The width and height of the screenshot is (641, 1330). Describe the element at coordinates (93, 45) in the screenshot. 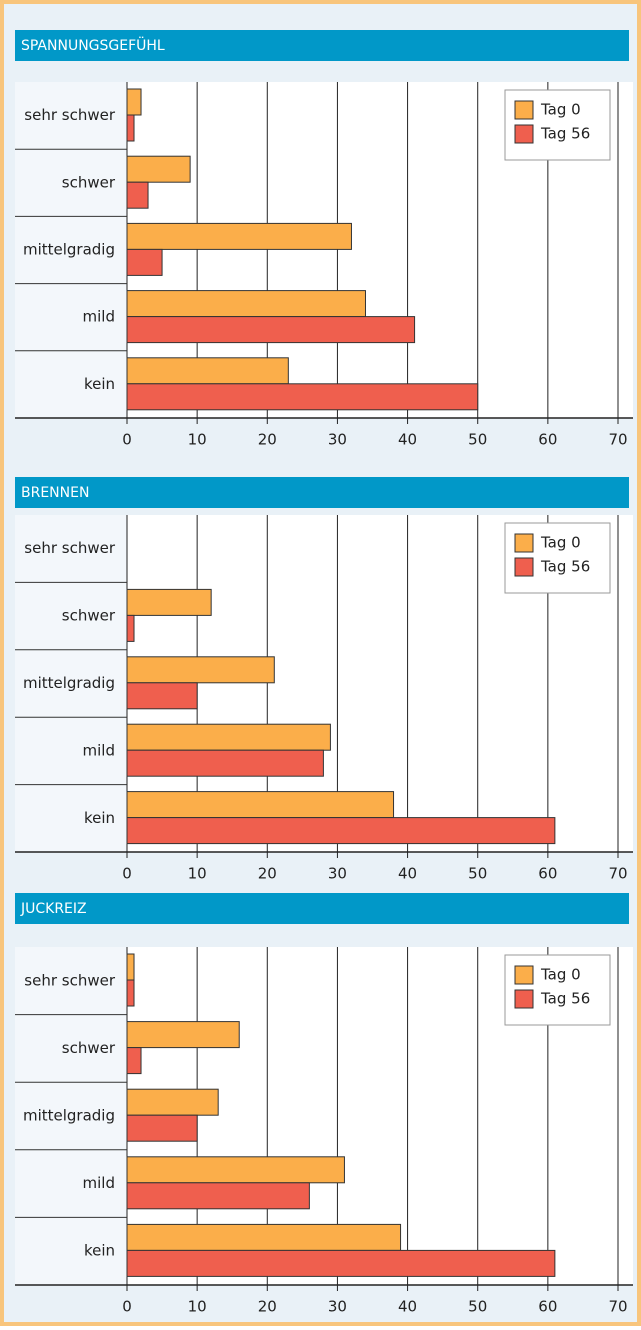

I see `chart-title: SPANNUNGSGEFÜHL` at that location.